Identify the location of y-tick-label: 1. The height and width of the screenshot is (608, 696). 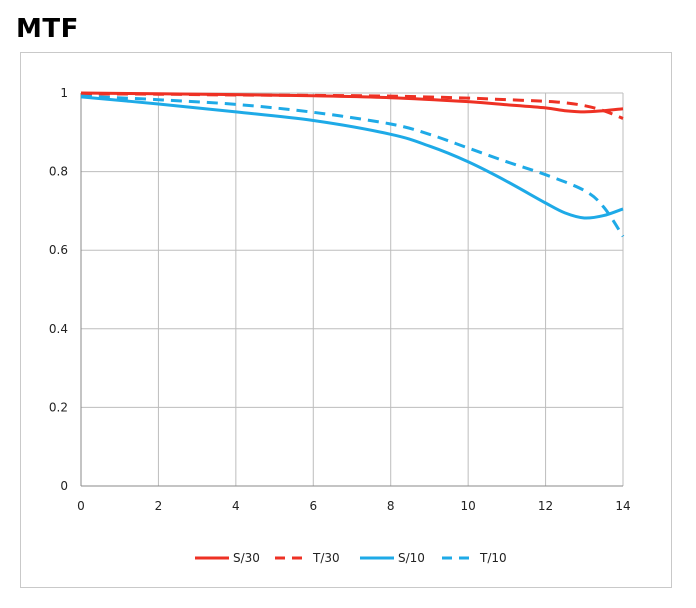
(64, 93).